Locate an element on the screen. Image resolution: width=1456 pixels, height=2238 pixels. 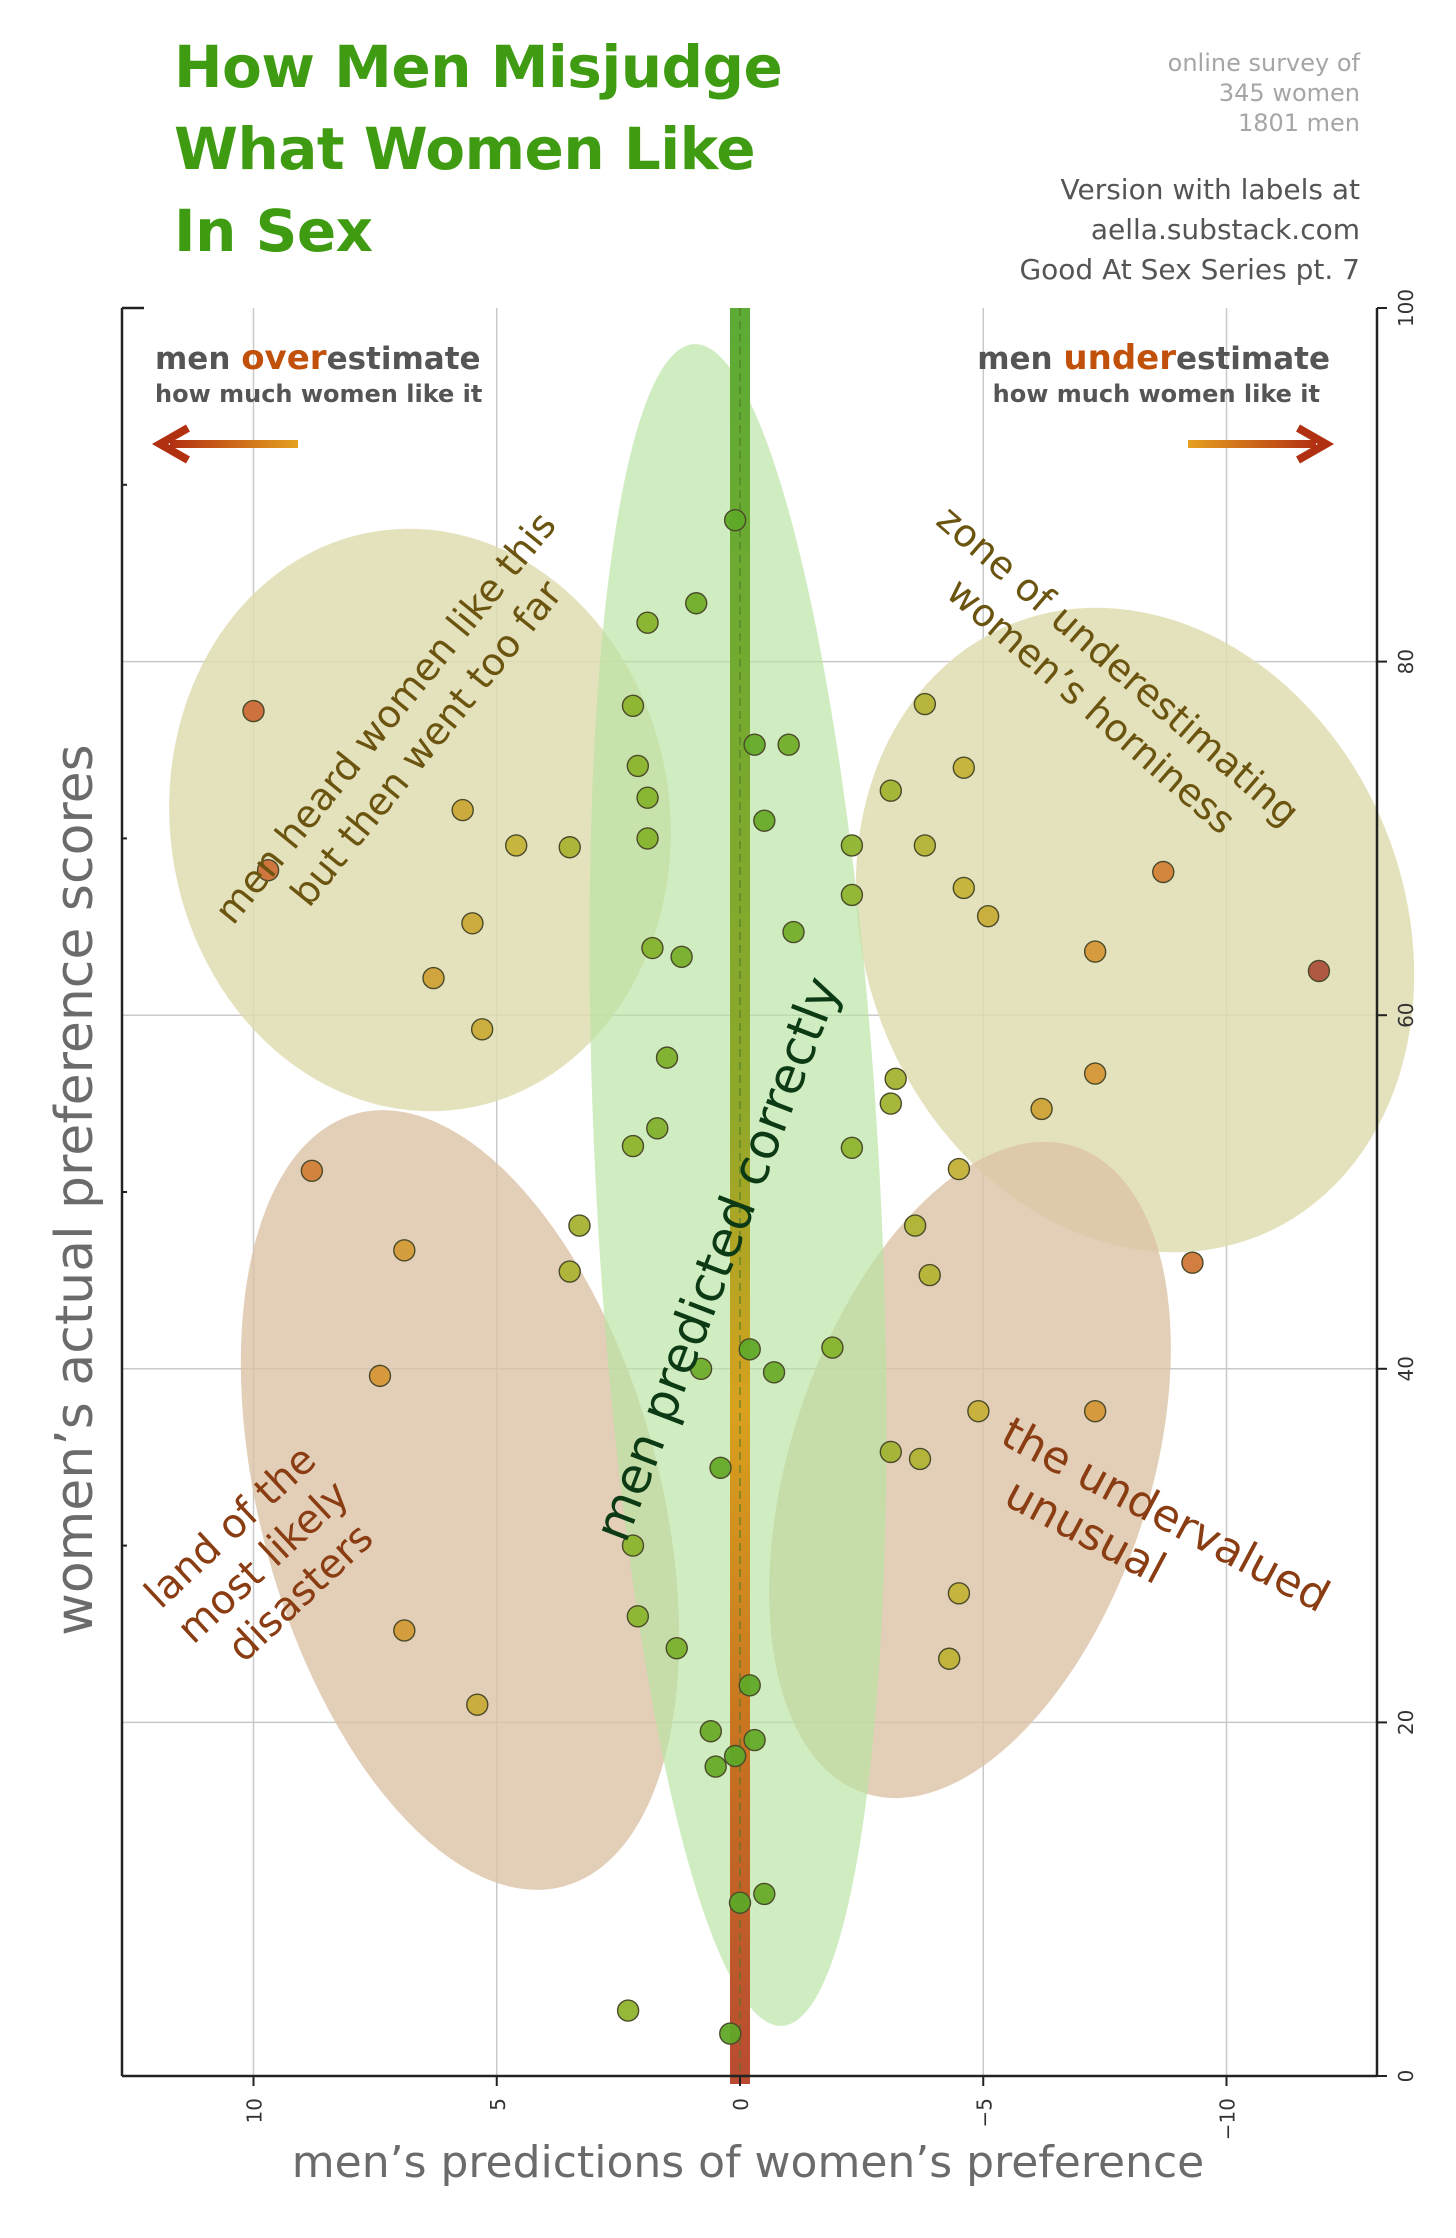
survey-line-2: 345 women is located at coordinates (1289, 93).